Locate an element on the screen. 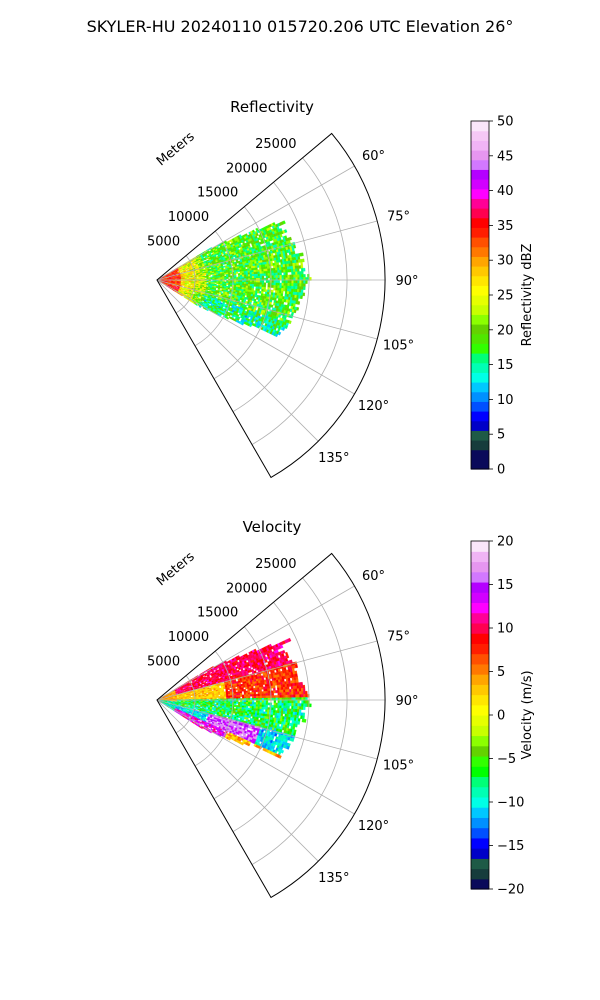 This screenshot has height=1000, width=600. colorbar-tick-label: 15 is located at coordinates (505, 365).